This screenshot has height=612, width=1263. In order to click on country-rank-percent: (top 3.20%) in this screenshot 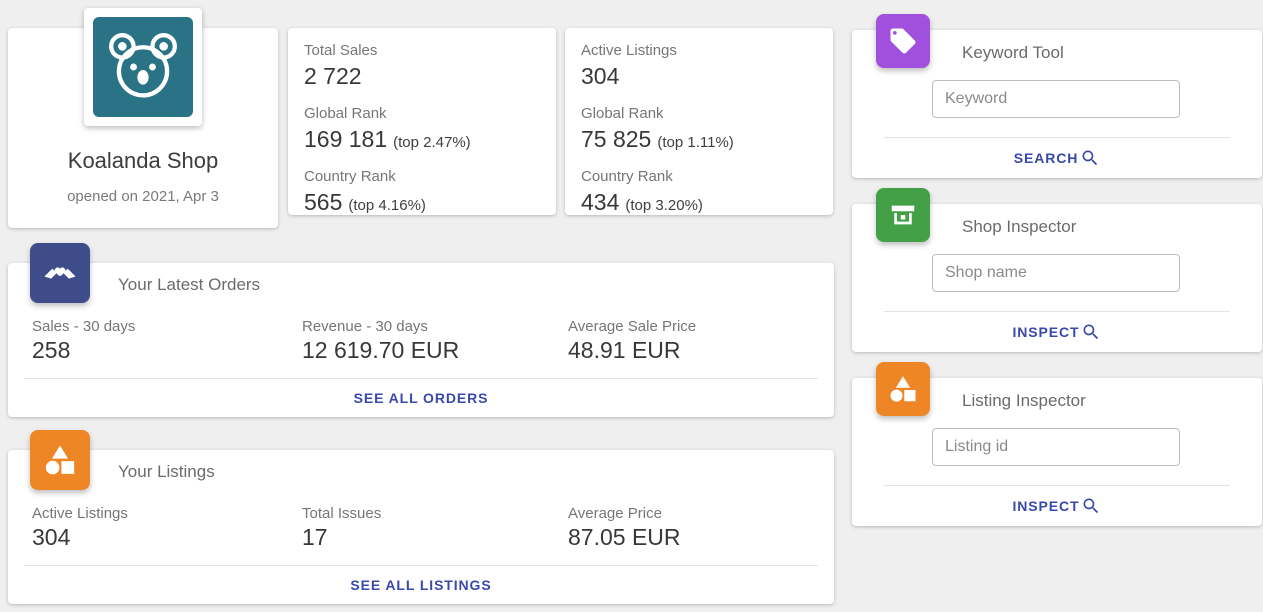, I will do `click(664, 205)`.